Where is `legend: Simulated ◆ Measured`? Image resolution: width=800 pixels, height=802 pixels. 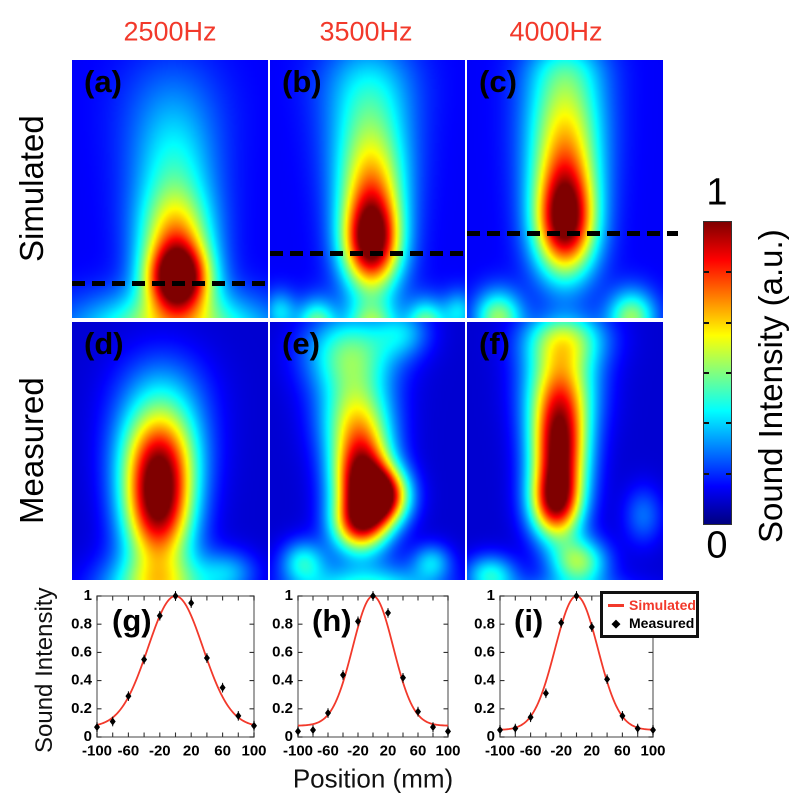 legend: Simulated ◆ Measured is located at coordinates (649, 614).